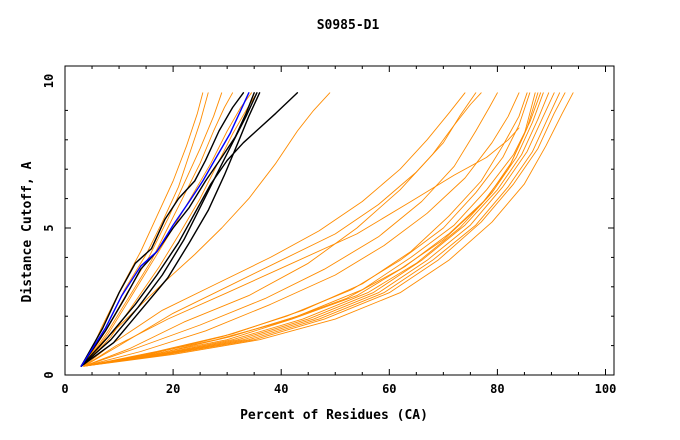  What do you see at coordinates (389, 389) in the screenshot?
I see `x-tick-label: 60` at bounding box center [389, 389].